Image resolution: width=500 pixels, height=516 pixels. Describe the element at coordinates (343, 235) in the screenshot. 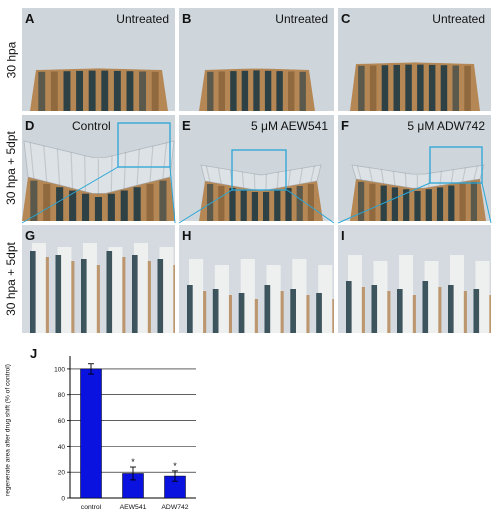

I see `panel-letter-I: I` at that location.